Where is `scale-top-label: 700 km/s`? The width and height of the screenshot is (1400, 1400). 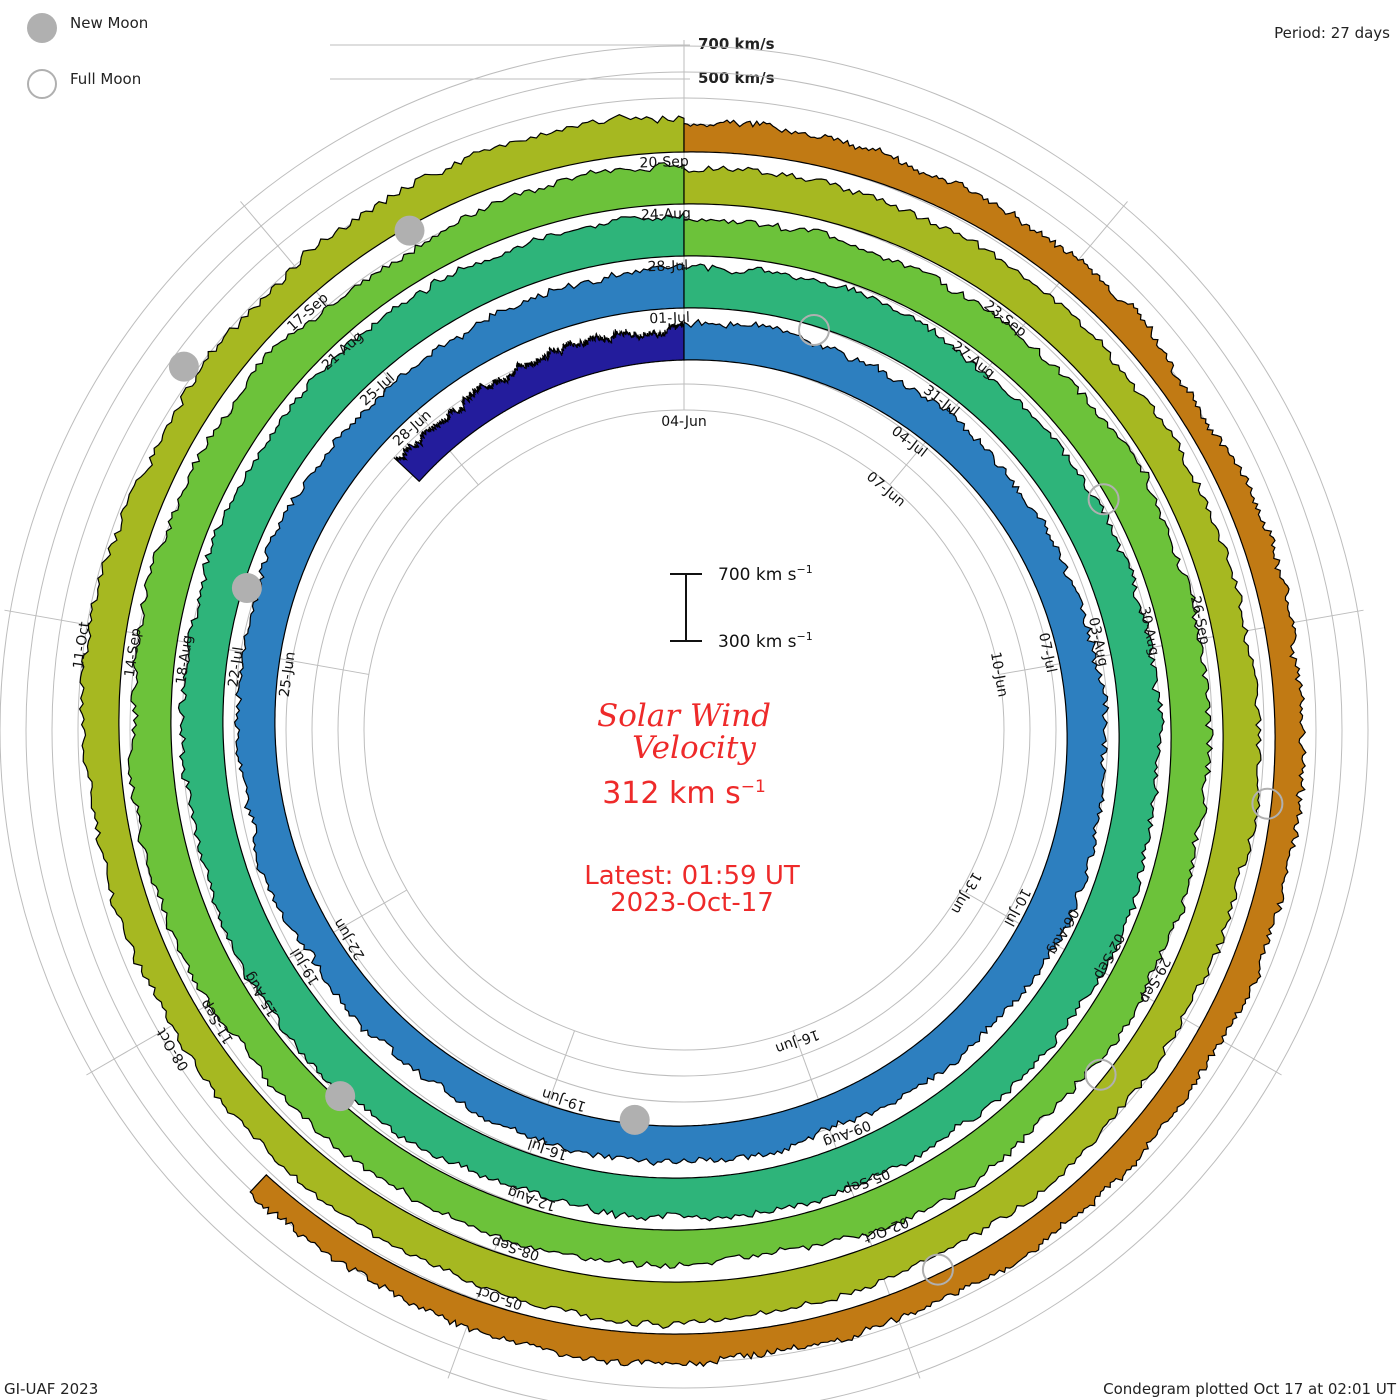
scale-top-label: 700 km/s is located at coordinates (736, 44).